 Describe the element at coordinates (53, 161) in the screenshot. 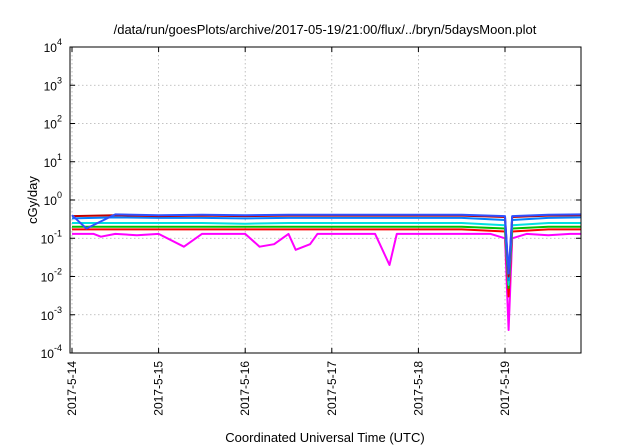

I see `y-tick-label: 10¹` at that location.